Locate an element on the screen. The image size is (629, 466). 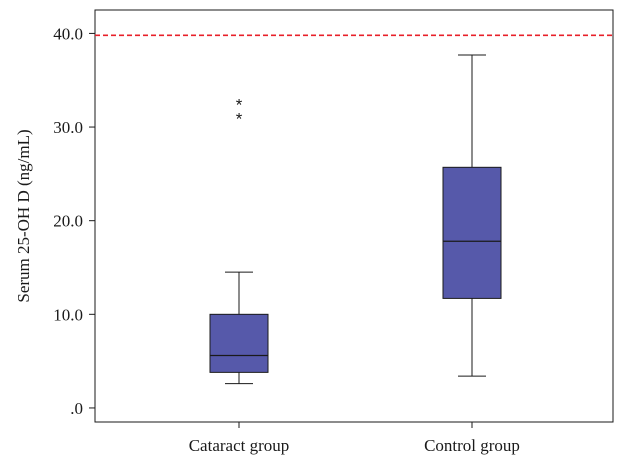
x-tick-label: Cataract group is located at coordinates (239, 445).